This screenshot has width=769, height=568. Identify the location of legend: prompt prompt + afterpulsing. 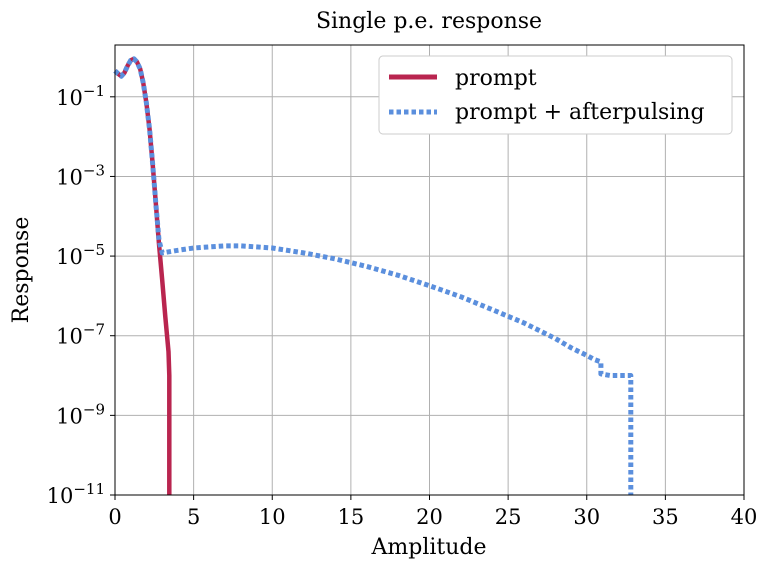
(555, 95).